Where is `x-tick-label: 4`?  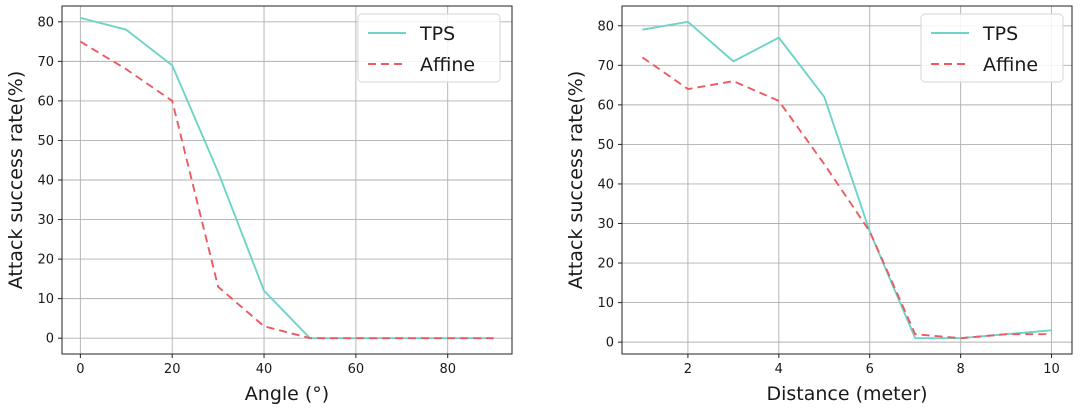
x-tick-label: 4 is located at coordinates (779, 369).